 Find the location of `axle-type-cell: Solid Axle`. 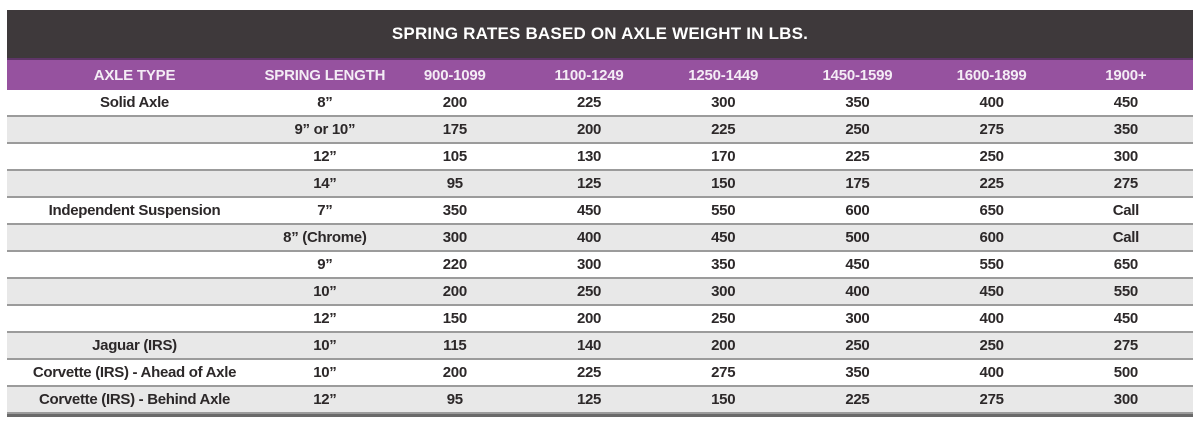

axle-type-cell: Solid Axle is located at coordinates (134, 102).